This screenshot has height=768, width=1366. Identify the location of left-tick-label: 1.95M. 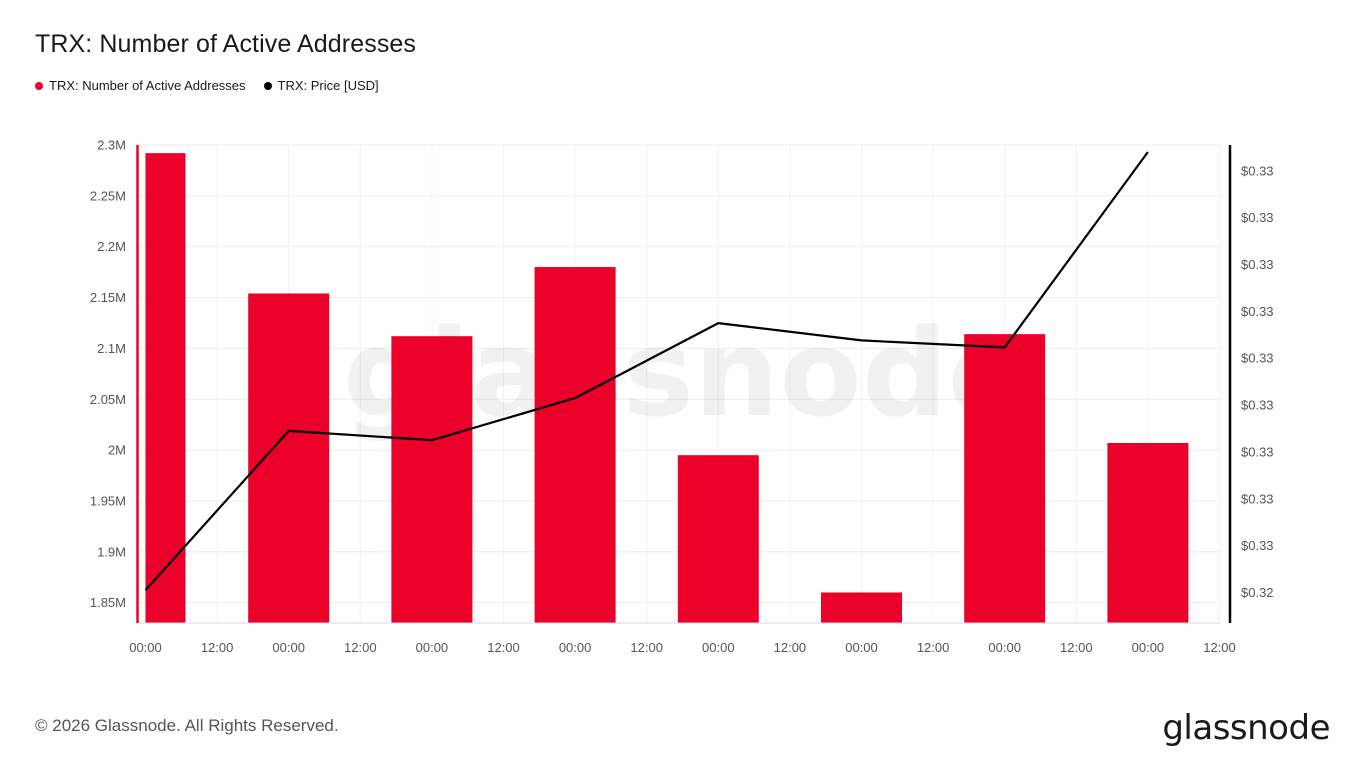
(108, 500).